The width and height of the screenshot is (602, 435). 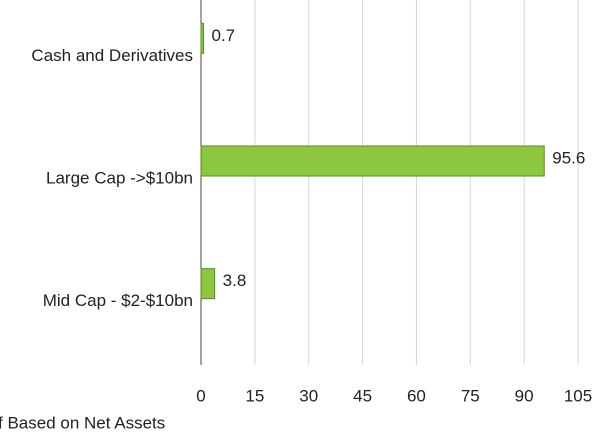 What do you see at coordinates (82, 422) in the screenshot?
I see `x-axis-label: f Based on Net Assets` at bounding box center [82, 422].